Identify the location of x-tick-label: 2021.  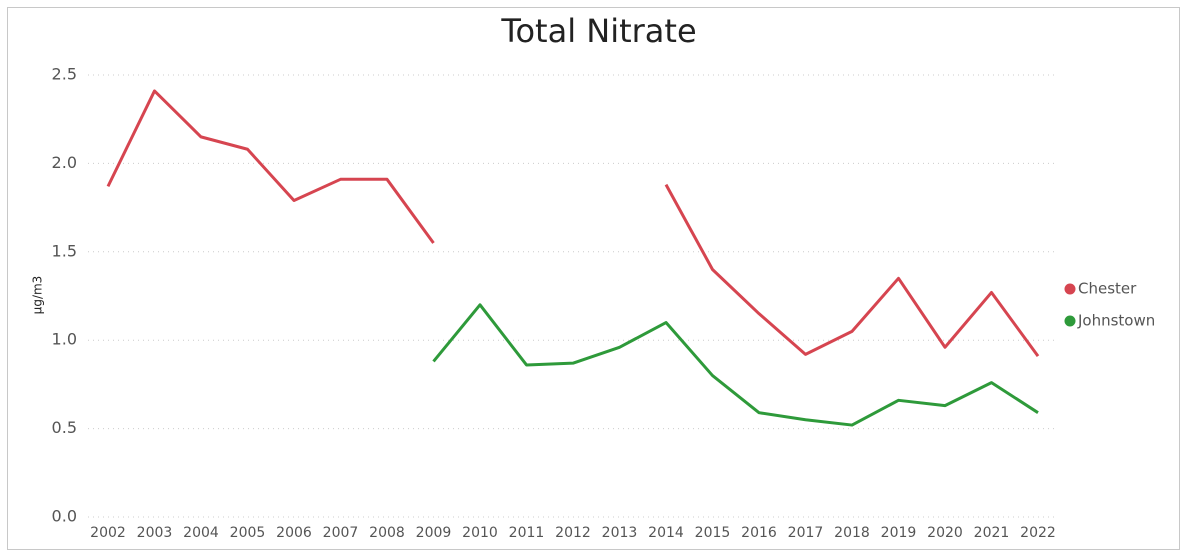
(992, 533).